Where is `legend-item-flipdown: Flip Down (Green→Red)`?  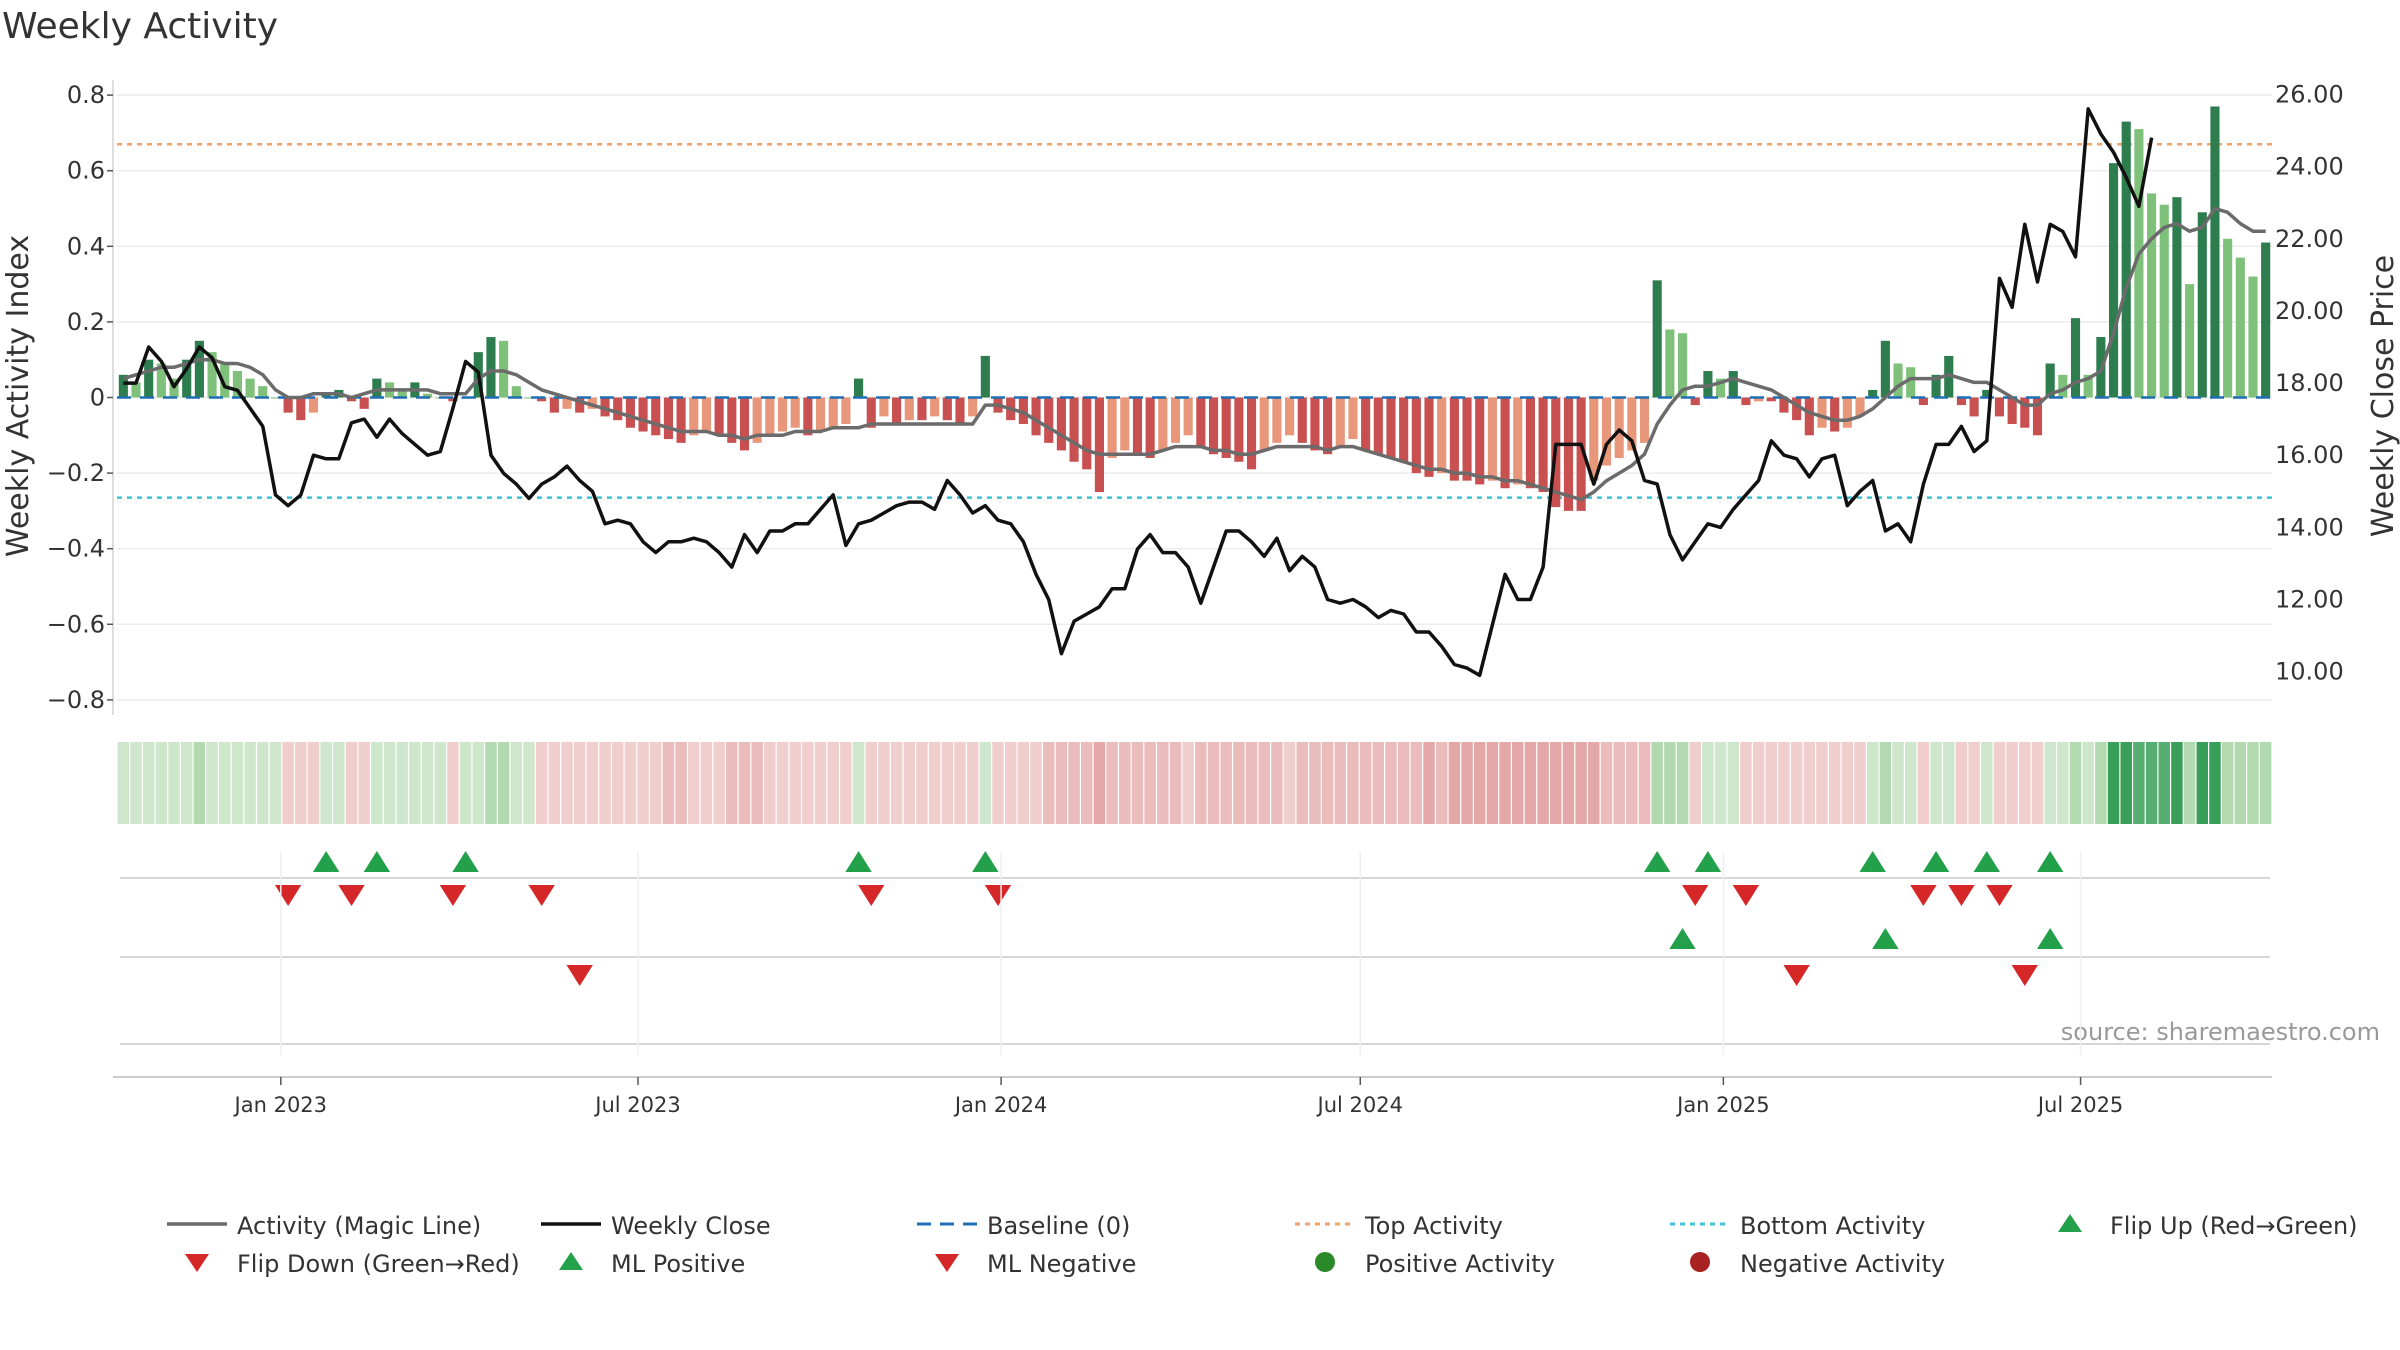 legend-item-flipdown: Flip Down (Green→Red) is located at coordinates (352, 1264).